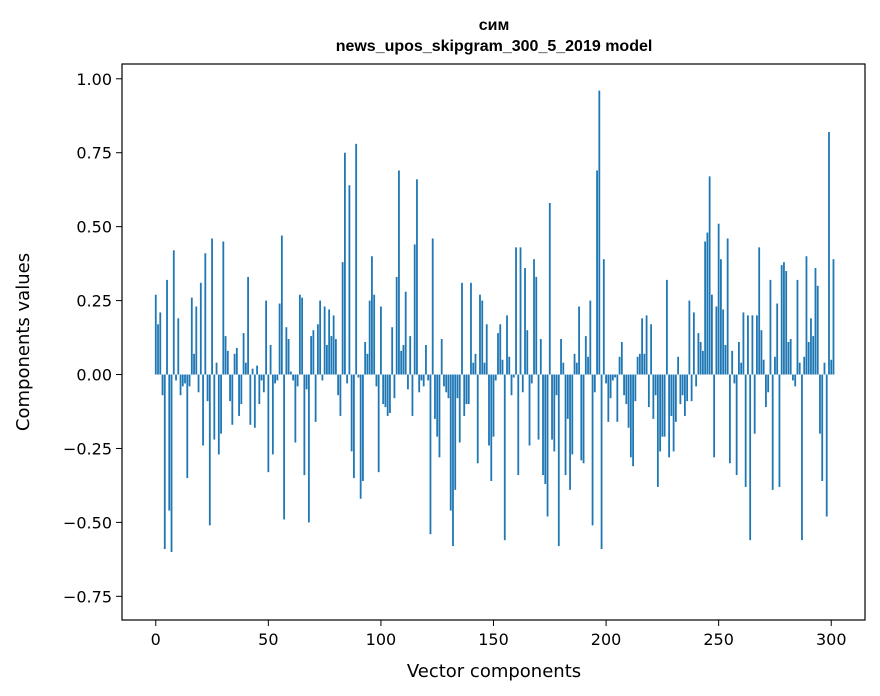  What do you see at coordinates (268, 639) in the screenshot?
I see `x-tick-label: 50` at bounding box center [268, 639].